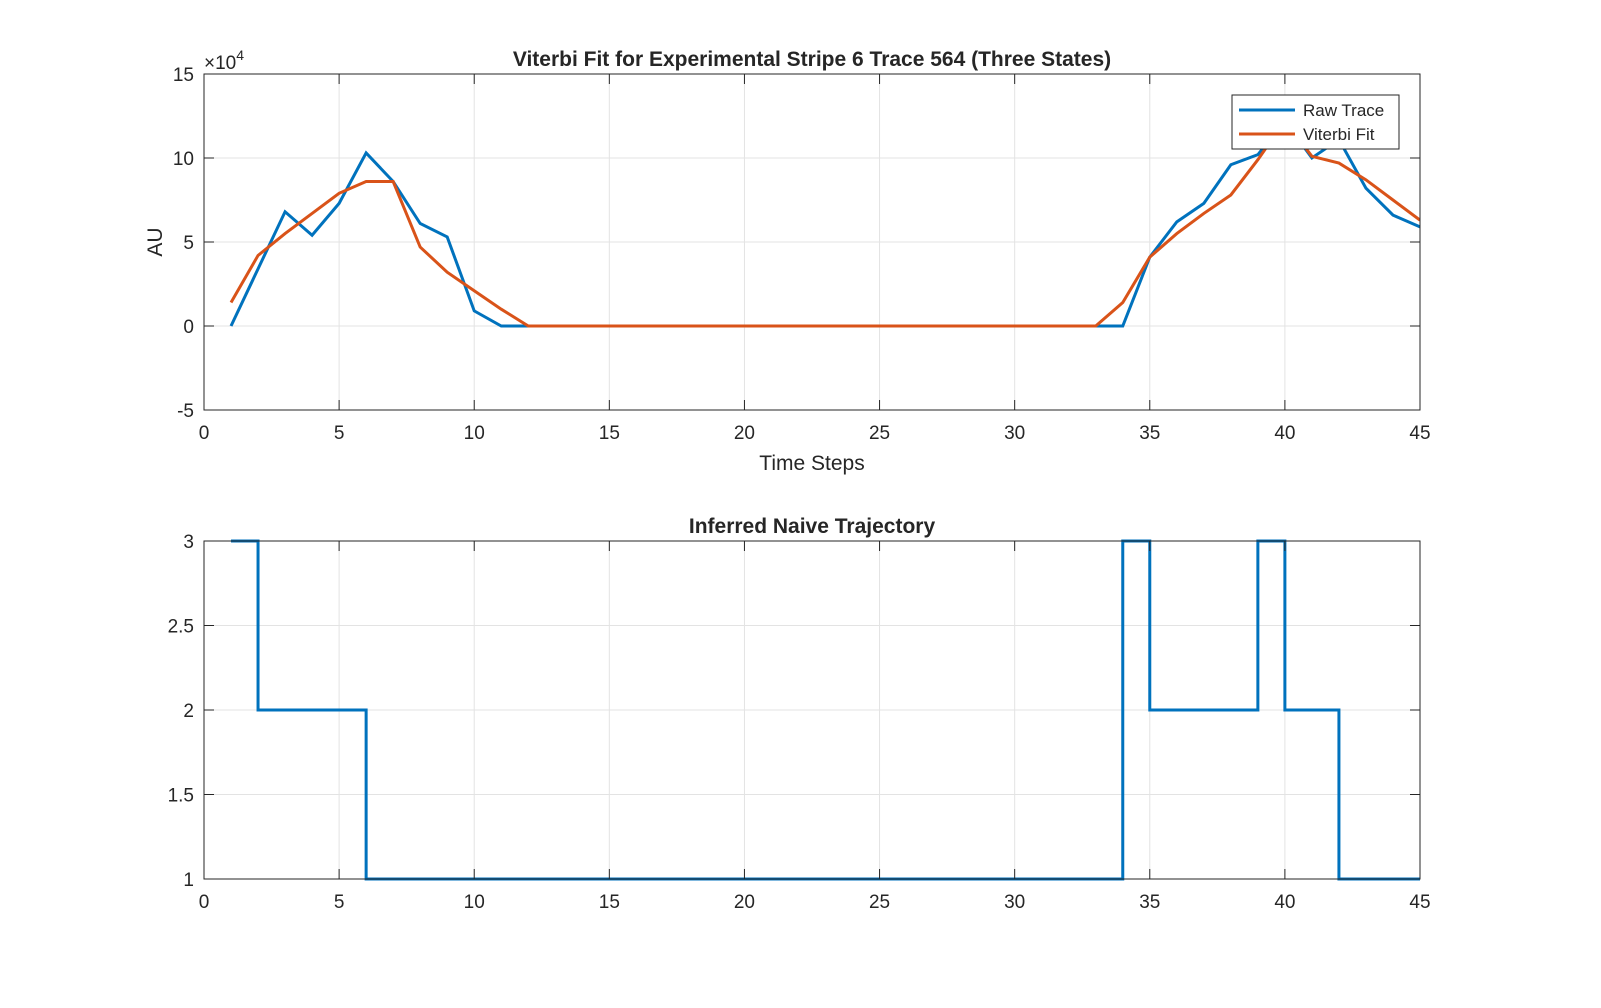  What do you see at coordinates (183, 75) in the screenshot?
I see `y-tick-label: 15` at bounding box center [183, 75].